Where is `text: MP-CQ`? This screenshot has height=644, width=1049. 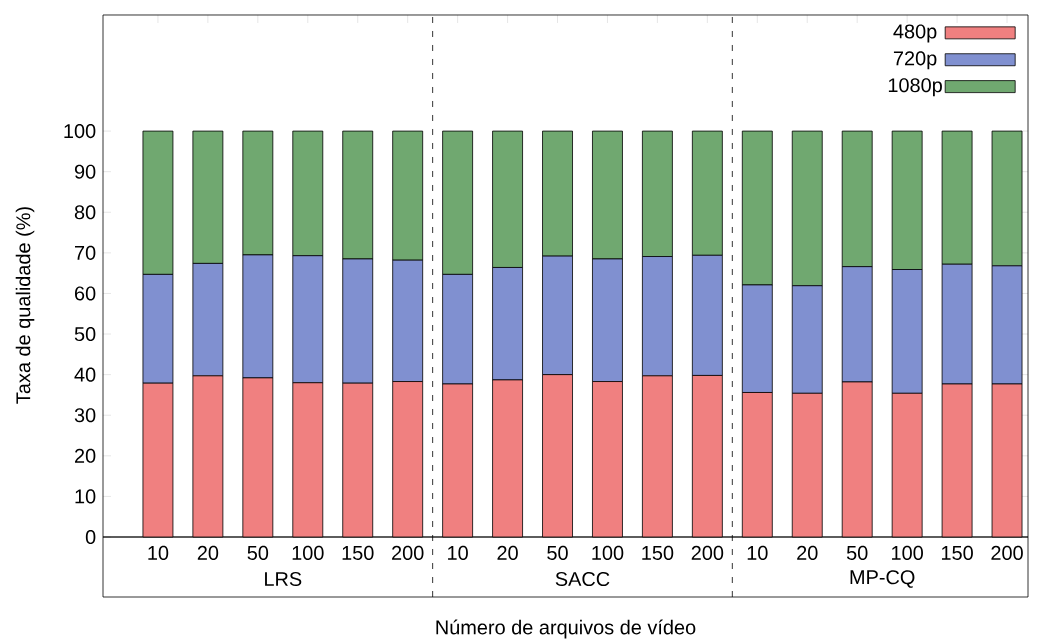
text: MP-CQ is located at coordinates (882, 579).